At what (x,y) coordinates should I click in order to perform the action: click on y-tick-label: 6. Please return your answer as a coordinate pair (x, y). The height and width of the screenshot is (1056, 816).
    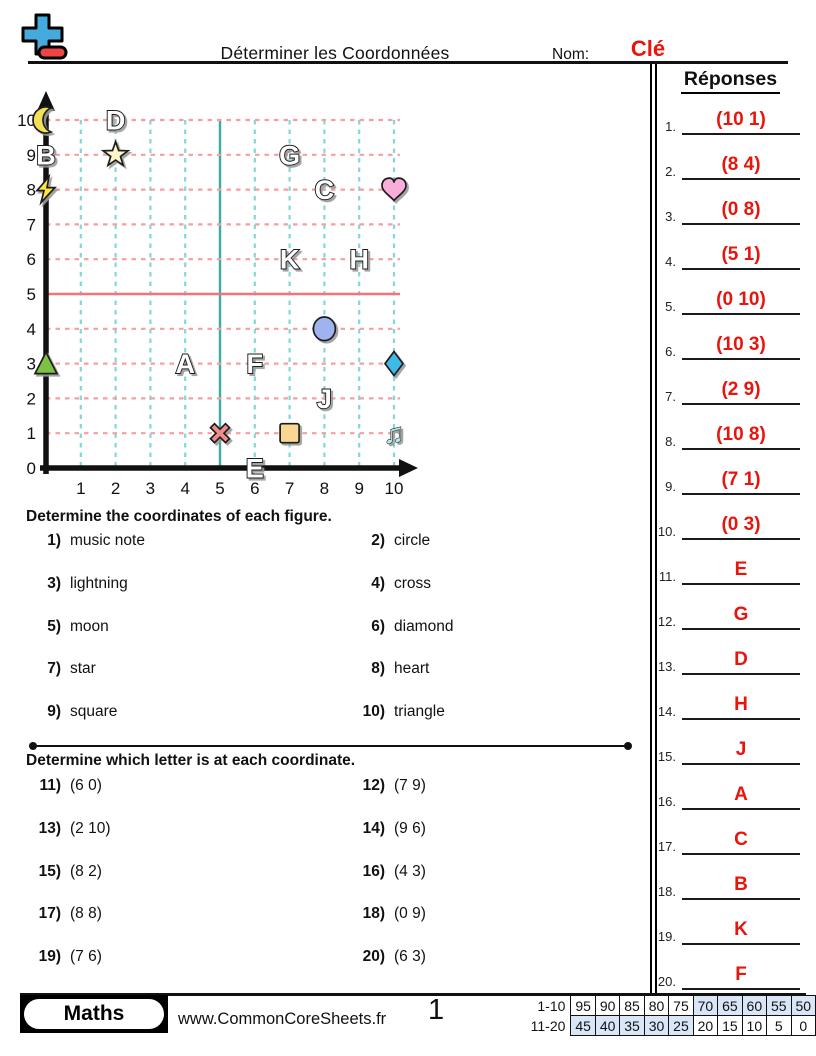
    Looking at the image, I should click on (31, 259).